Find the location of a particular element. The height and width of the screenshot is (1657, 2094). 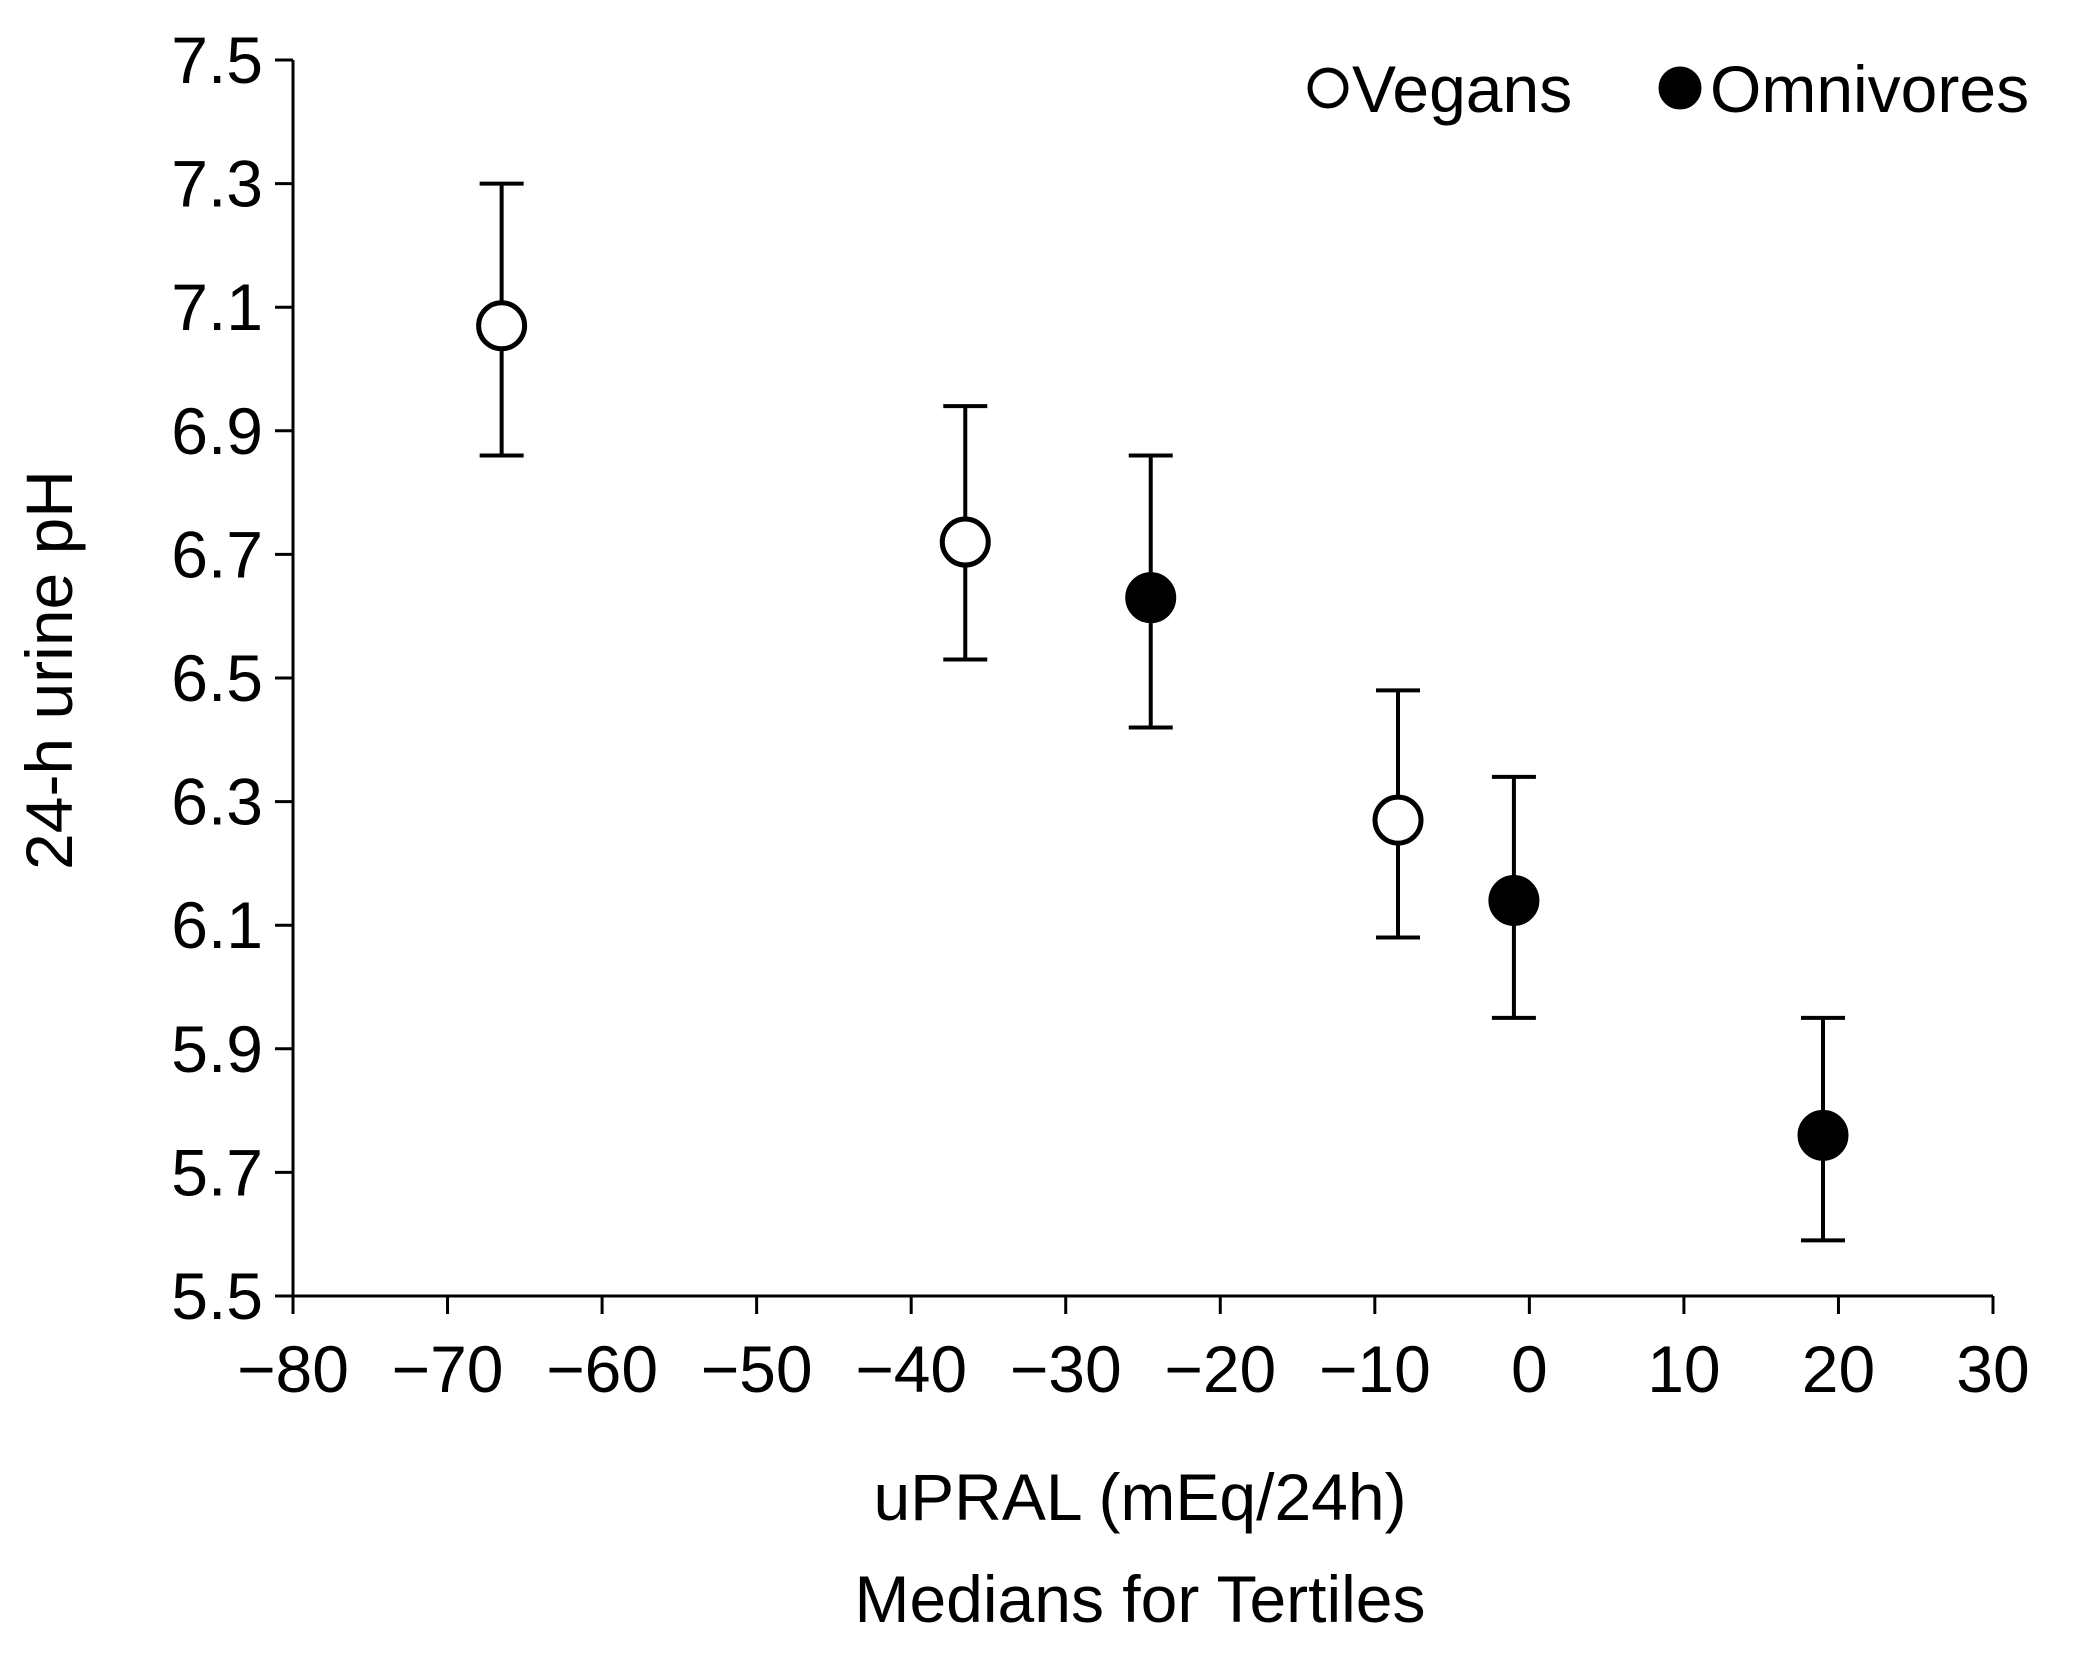

x-tick-label: −20 is located at coordinates (1220, 1369).